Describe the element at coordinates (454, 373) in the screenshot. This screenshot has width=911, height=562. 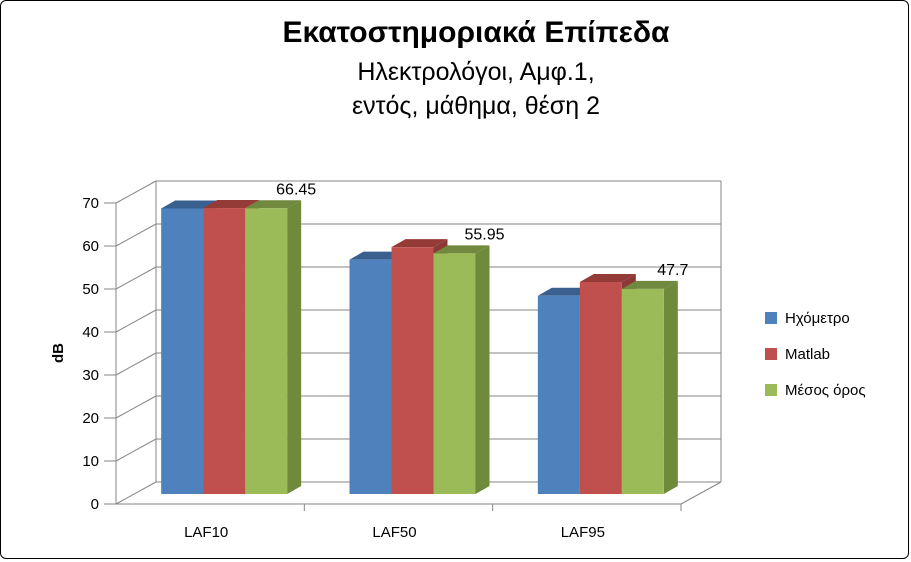
I see `bar-laf50-s2-front` at that location.